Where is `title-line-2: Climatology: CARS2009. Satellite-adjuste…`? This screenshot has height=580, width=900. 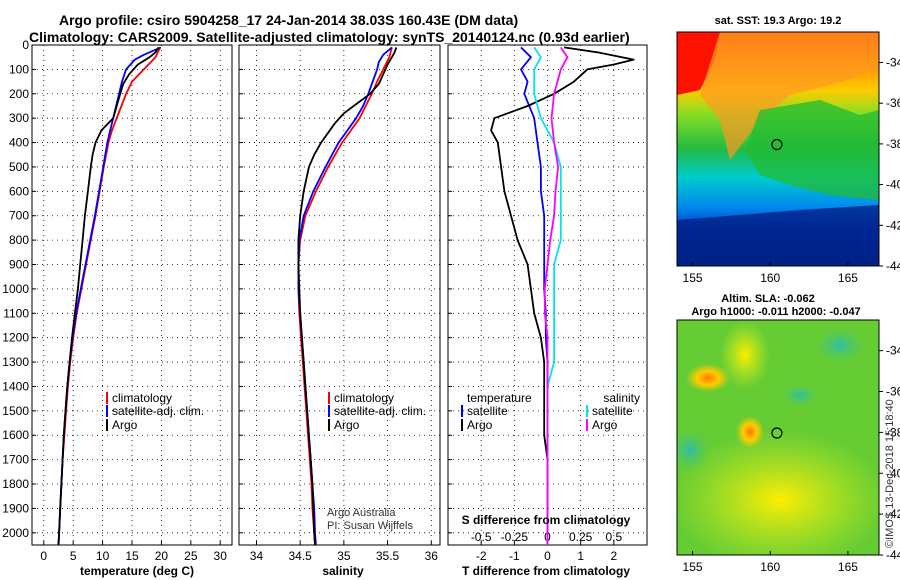 title-line-2: Climatology: CARS2009. Satellite-adjuste… is located at coordinates (329, 37).